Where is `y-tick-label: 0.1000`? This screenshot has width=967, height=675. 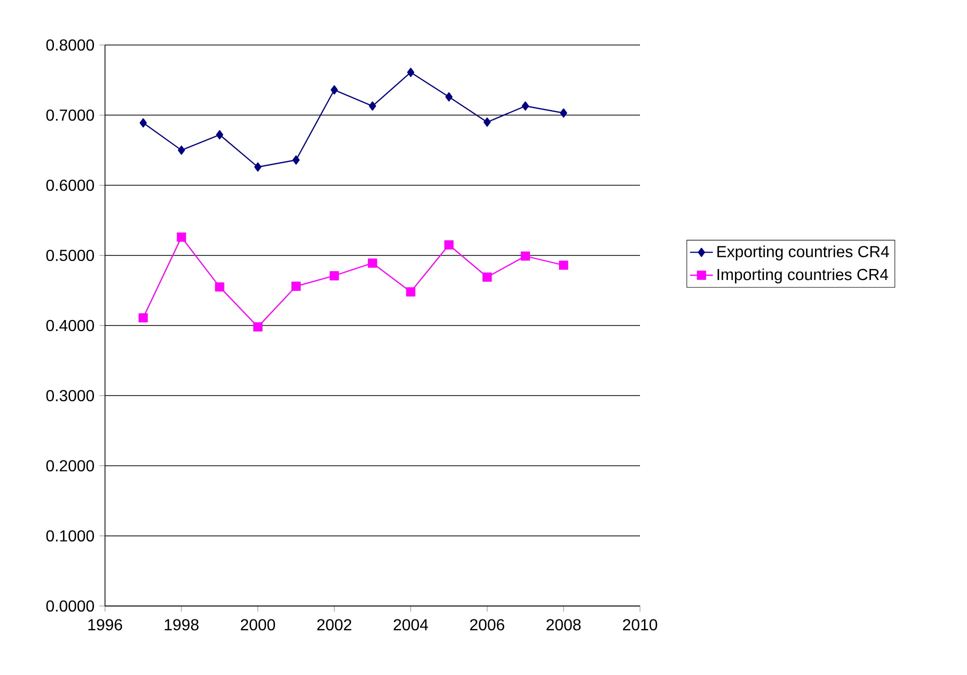
y-tick-label: 0.1000 is located at coordinates (70, 536).